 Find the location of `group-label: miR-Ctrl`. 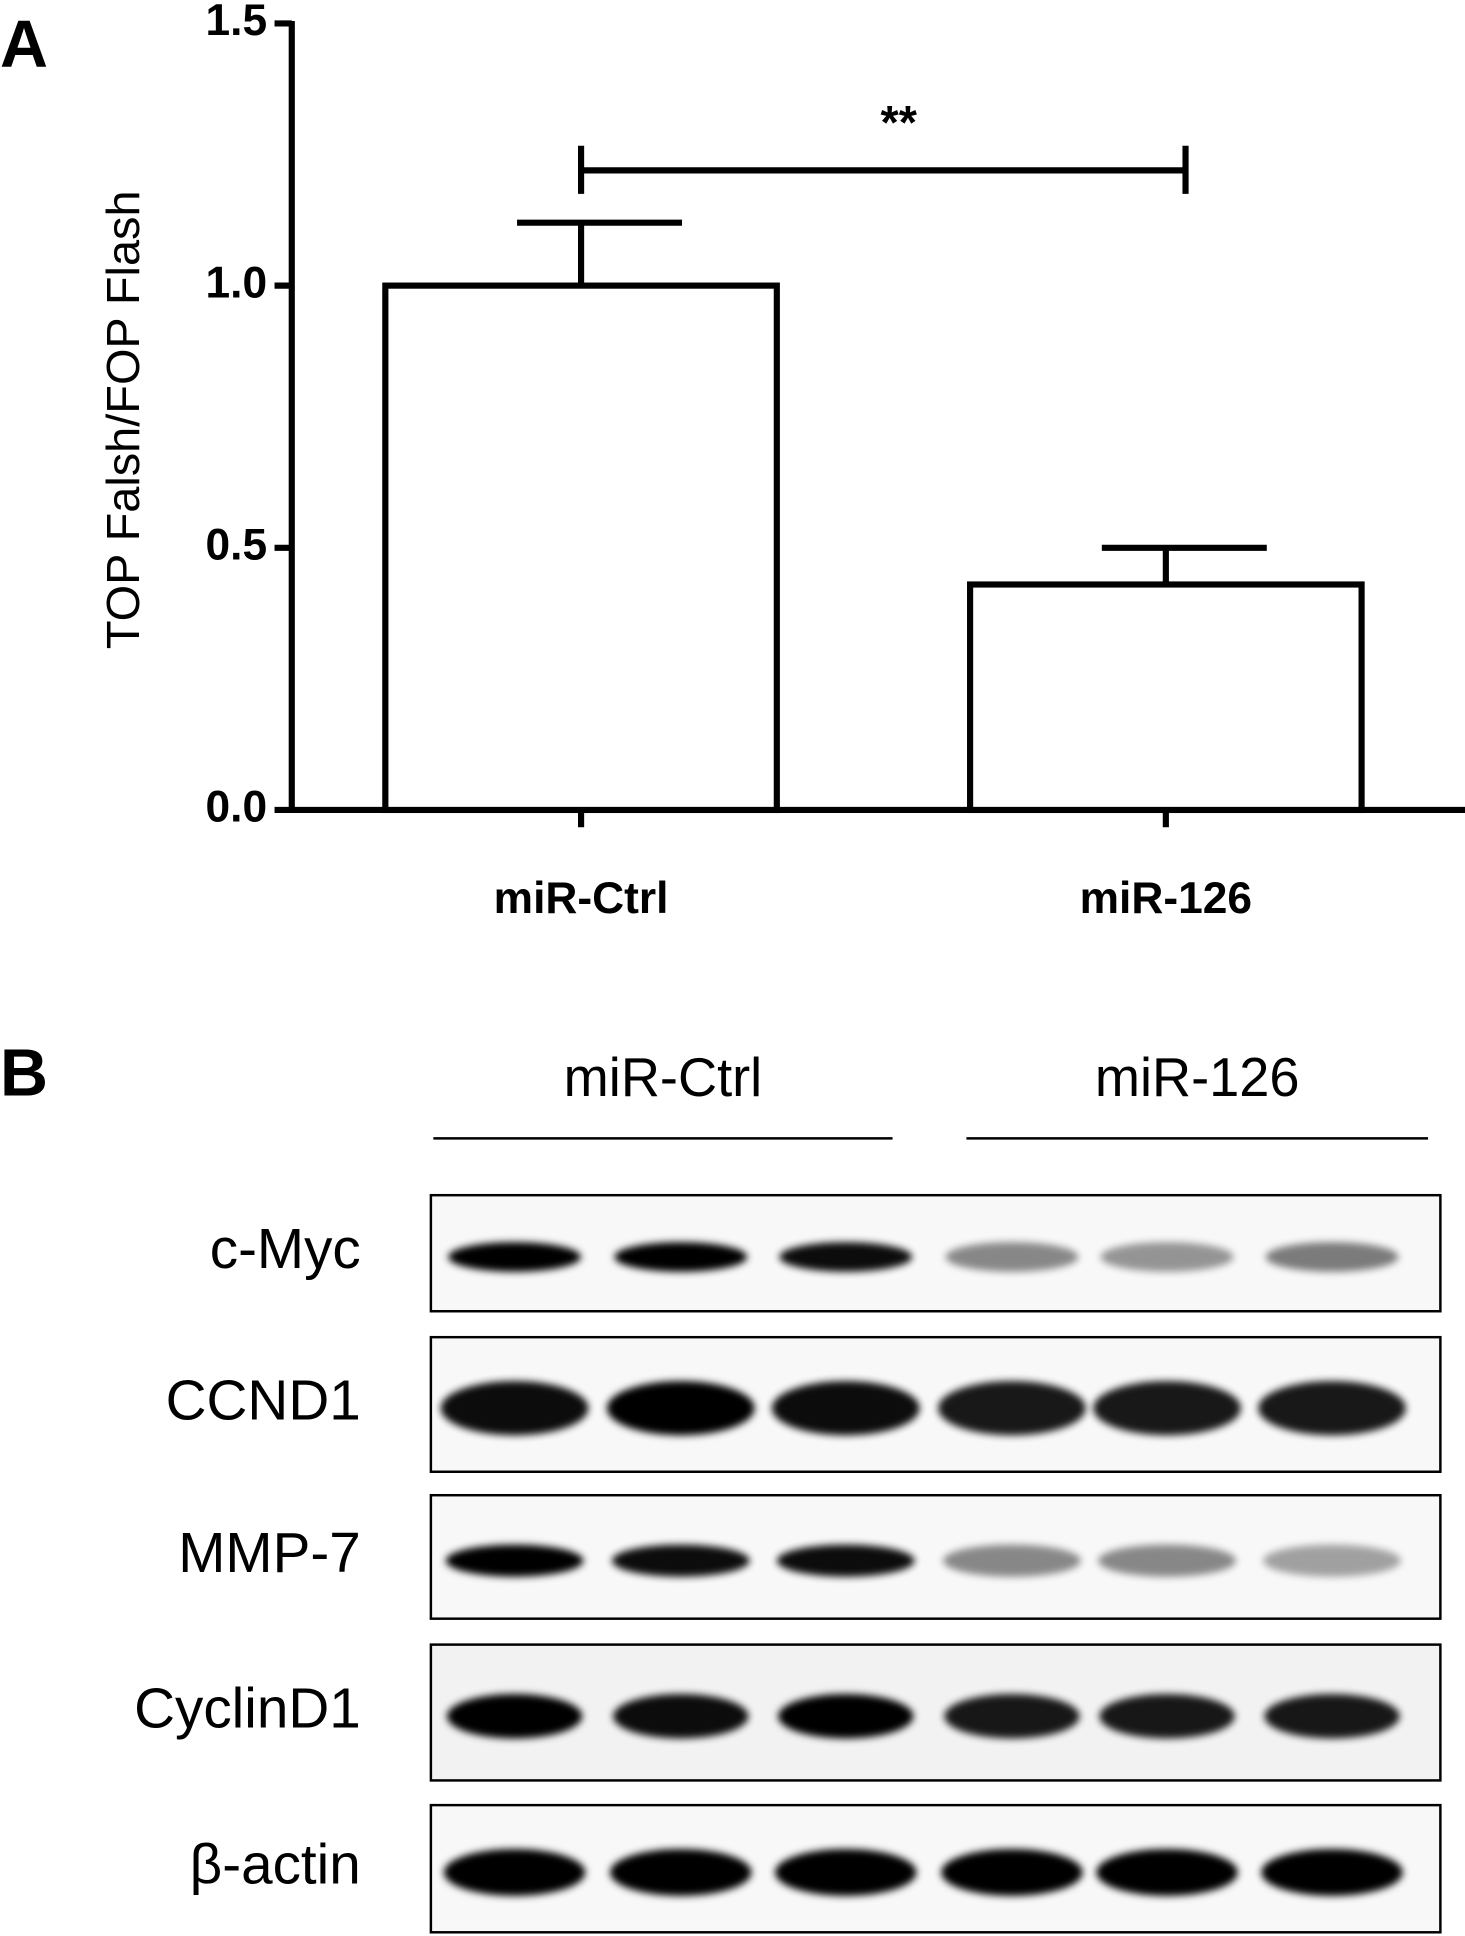

group-label: miR-Ctrl is located at coordinates (663, 1078).